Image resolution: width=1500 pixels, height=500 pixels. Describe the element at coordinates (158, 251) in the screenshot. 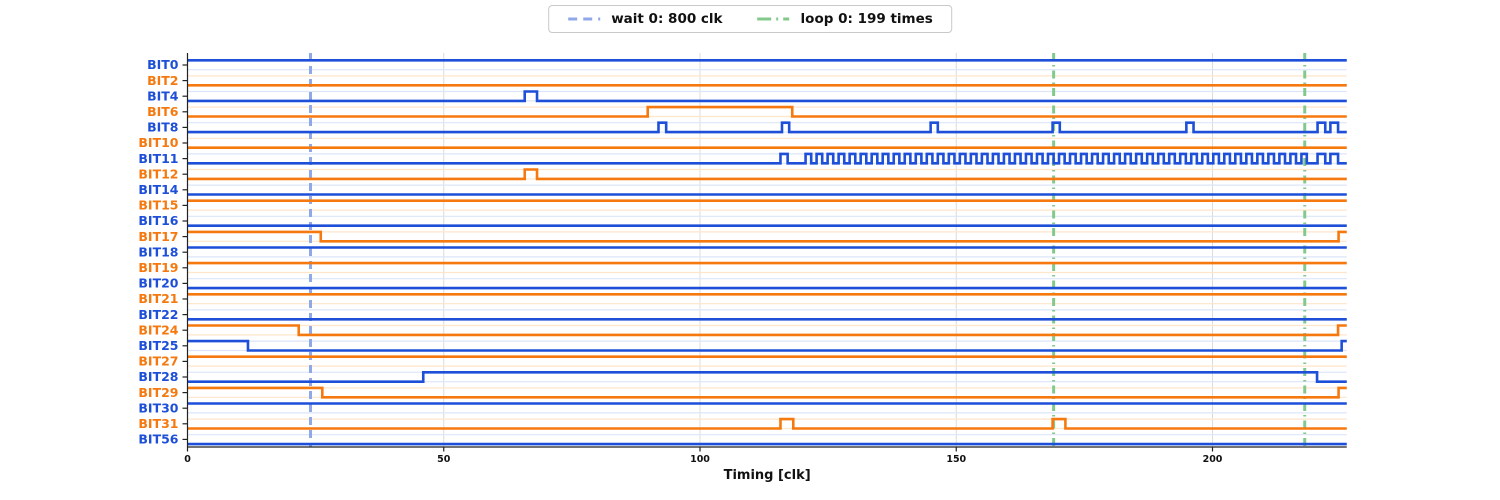

I see `y-tick-label-BIT18: BIT18` at that location.